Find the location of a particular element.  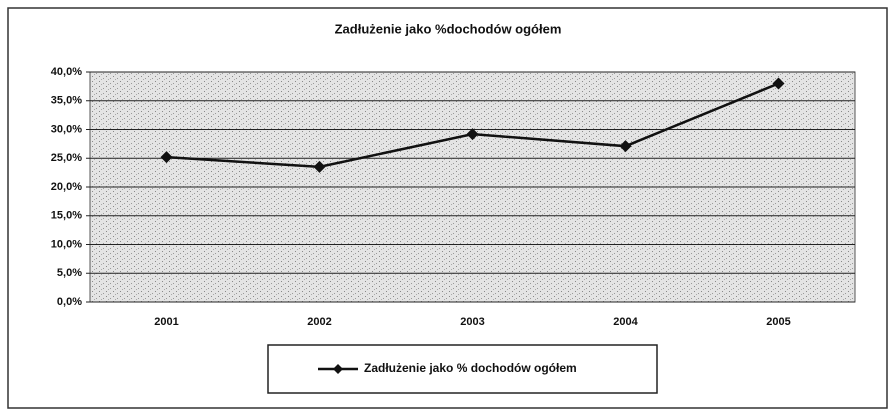

legend-label: Zadłużenie jako % dochodów ogółem is located at coordinates (470, 368).